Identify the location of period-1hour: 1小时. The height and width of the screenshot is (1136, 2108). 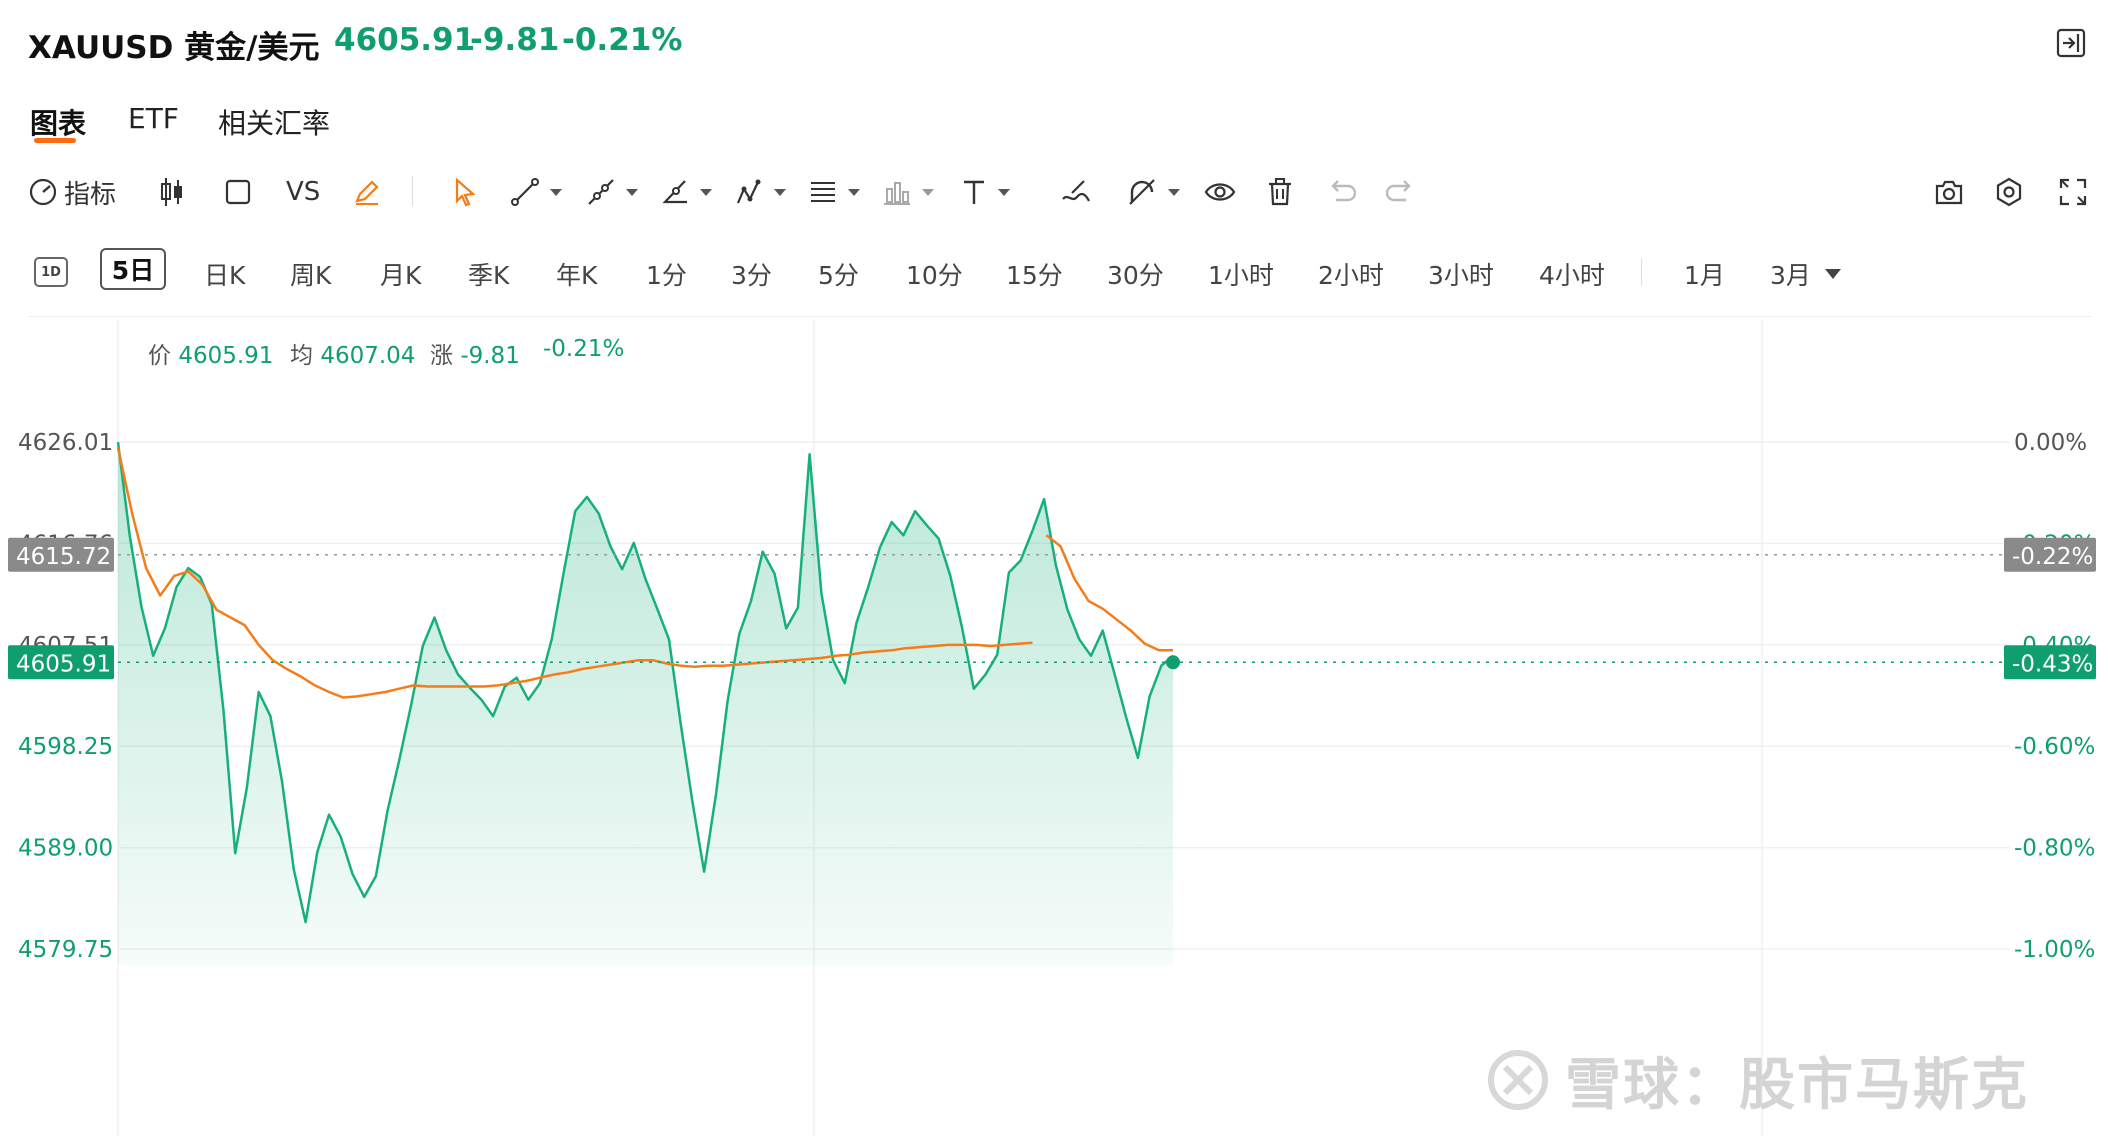
(1241, 275).